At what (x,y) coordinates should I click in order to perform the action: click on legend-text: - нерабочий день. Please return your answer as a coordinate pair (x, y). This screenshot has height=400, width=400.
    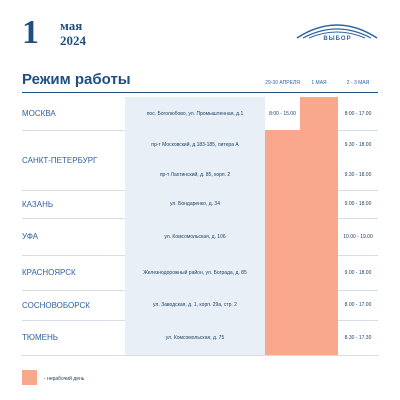
    Looking at the image, I should click on (64, 379).